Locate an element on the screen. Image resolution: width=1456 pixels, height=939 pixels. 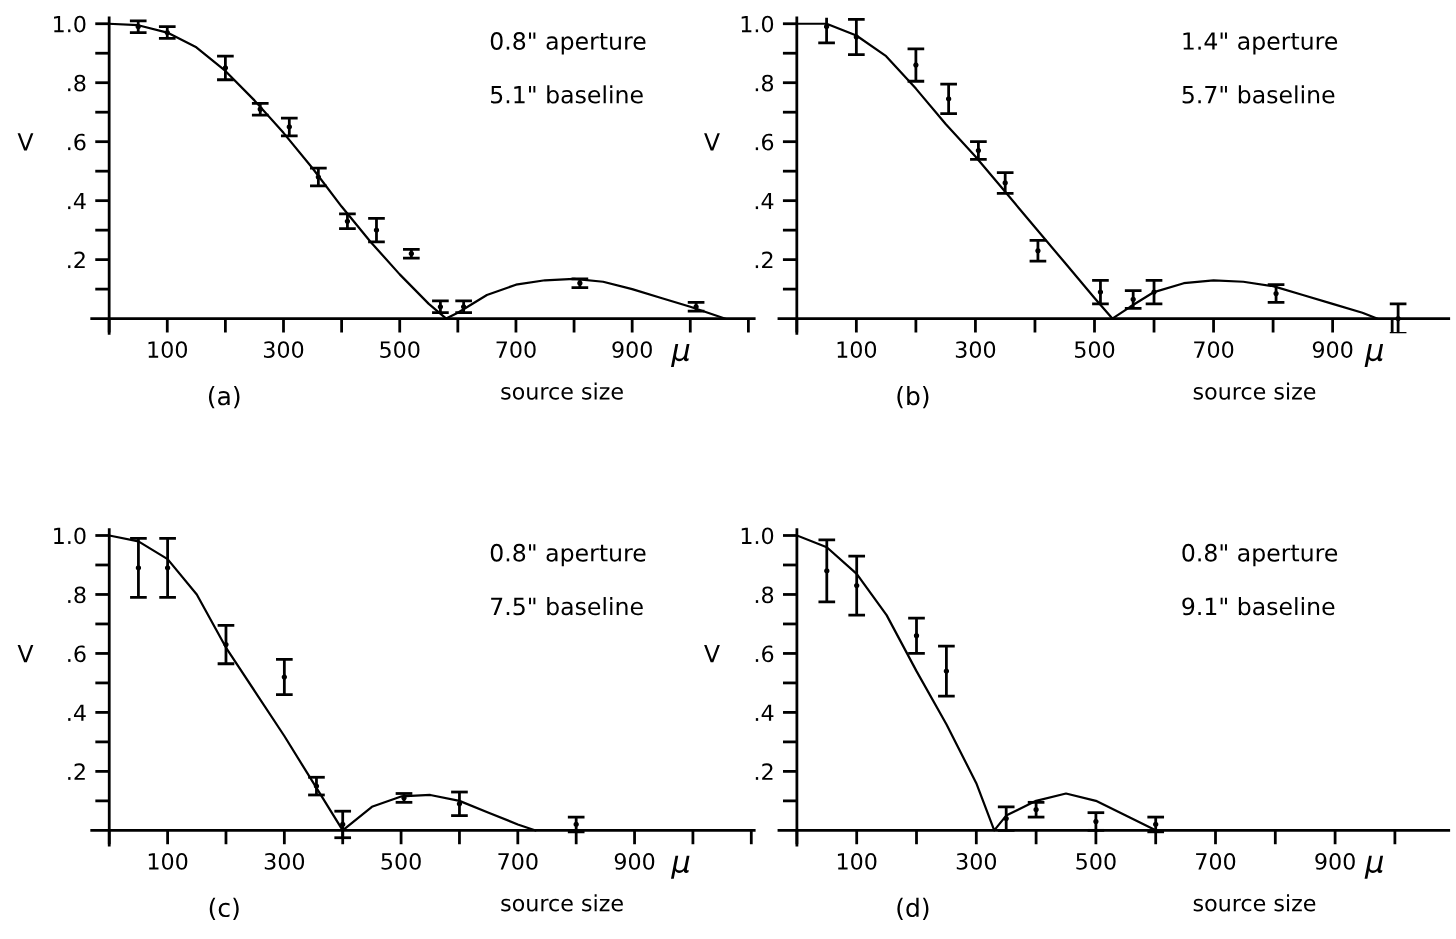
text: (b) is located at coordinates (913, 397).